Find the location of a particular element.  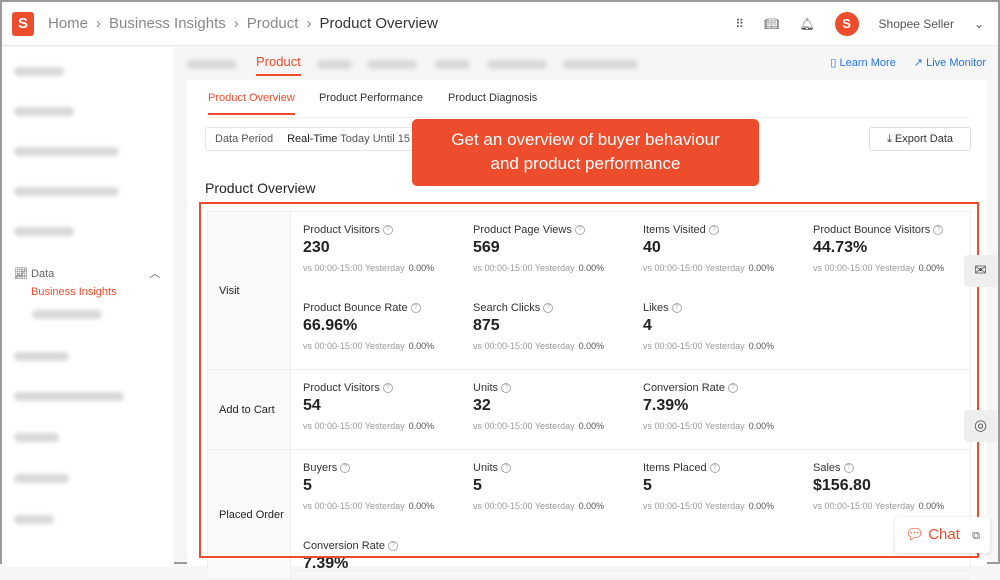

metric-name: Likes is located at coordinates (656, 308).